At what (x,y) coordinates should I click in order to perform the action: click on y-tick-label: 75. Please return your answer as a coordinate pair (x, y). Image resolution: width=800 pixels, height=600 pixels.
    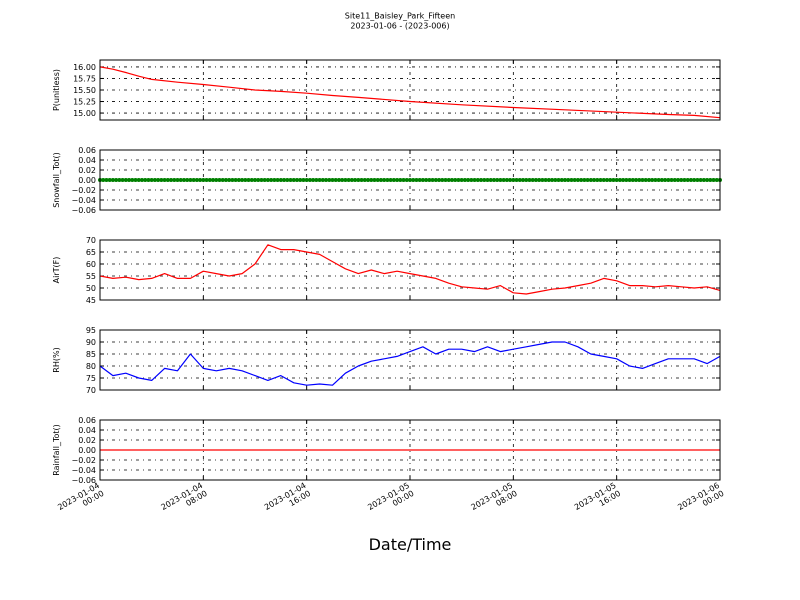
    Looking at the image, I should click on (91, 378).